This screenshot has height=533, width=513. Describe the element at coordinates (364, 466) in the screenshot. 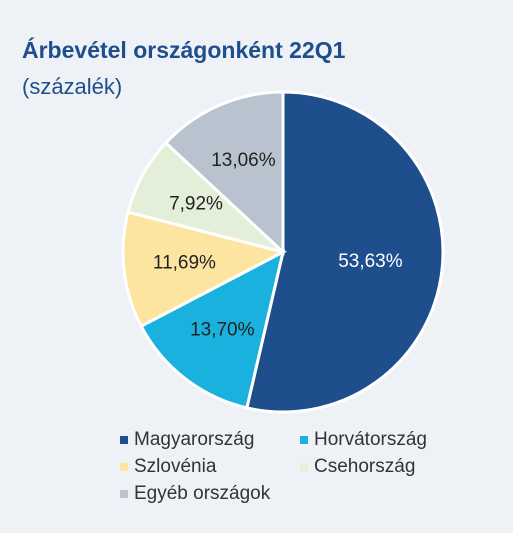

I see `legend-label: Csehország` at that location.